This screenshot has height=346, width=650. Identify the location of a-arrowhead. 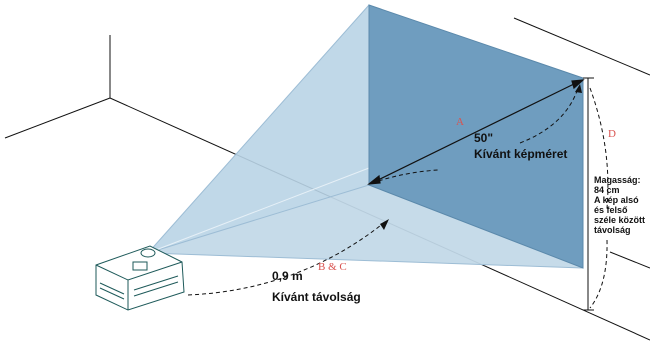
(578, 88).